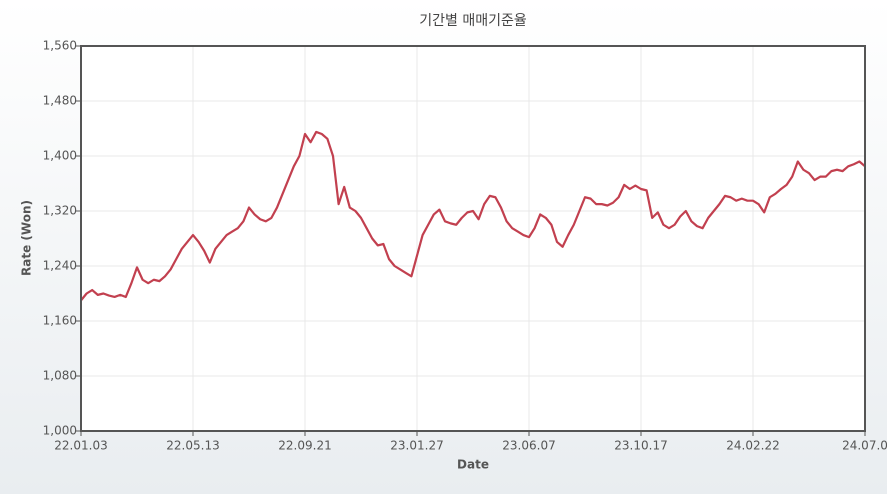  What do you see at coordinates (304, 446) in the screenshot?
I see `x-tick-label: 22.09.21` at bounding box center [304, 446].